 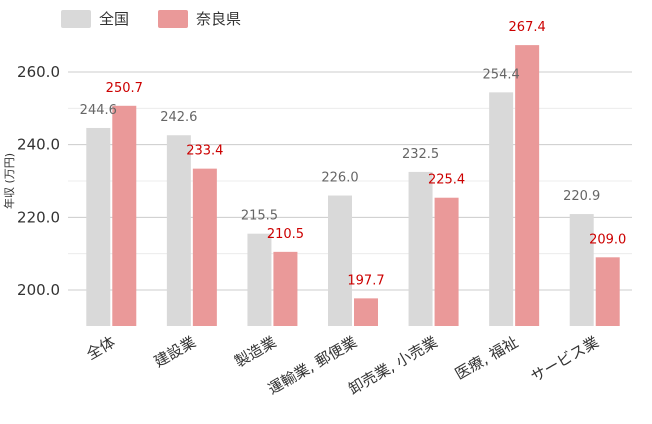 I want to click on x-category-label: 全体, so click(x=100, y=348).